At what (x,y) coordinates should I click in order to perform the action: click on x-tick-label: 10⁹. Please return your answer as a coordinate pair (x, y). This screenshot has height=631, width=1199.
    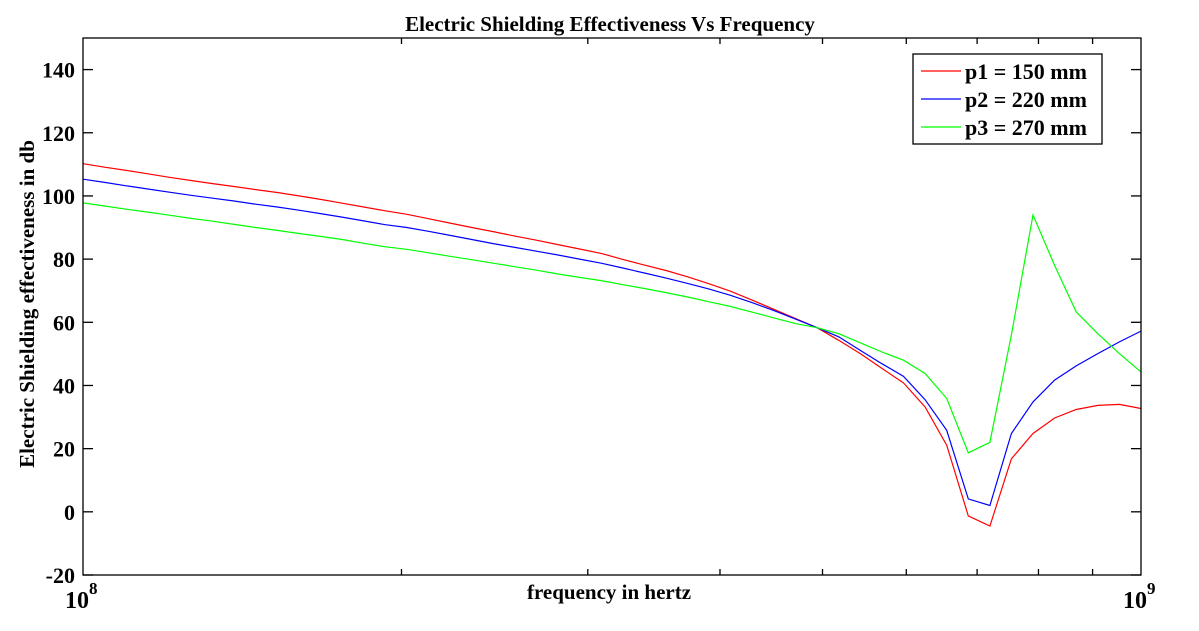
    Looking at the image, I should click on (1139, 596).